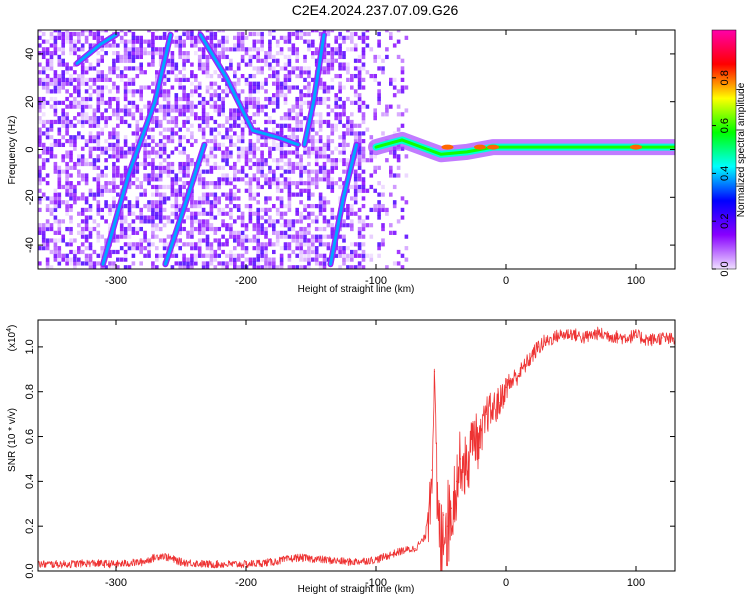 The height and width of the screenshot is (600, 750). I want to click on snr-point, so click(525, 365).